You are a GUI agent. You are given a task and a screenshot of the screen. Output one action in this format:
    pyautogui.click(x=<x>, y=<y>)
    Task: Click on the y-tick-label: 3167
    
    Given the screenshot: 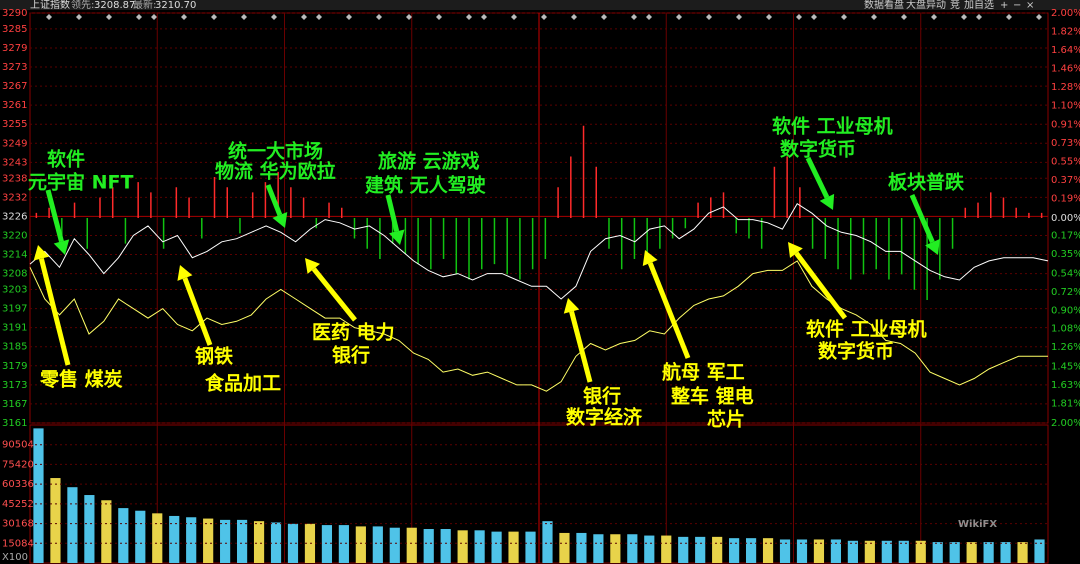 What is the action you would take?
    pyautogui.click(x=14, y=404)
    